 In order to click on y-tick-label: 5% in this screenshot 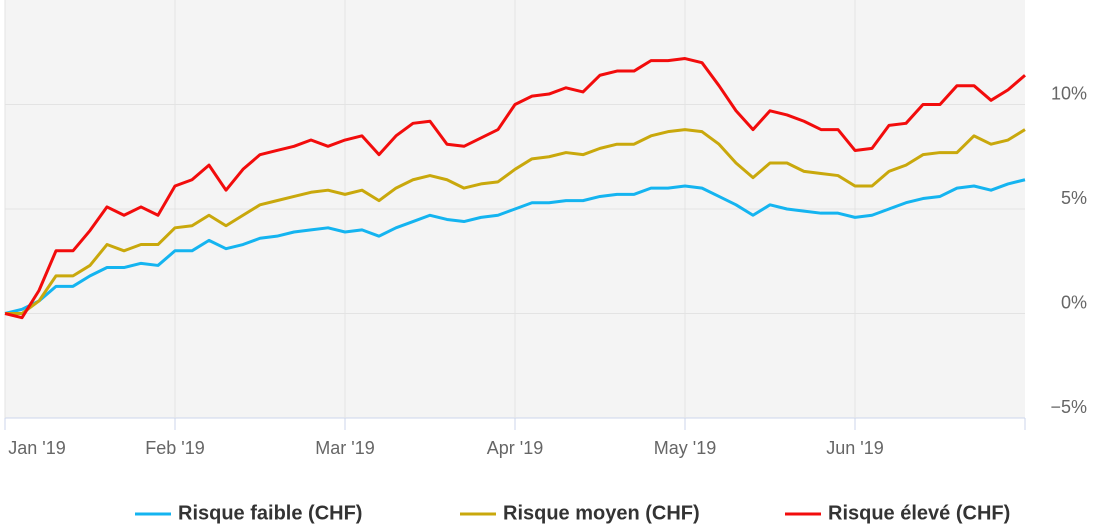, I will do `click(1074, 198)`.